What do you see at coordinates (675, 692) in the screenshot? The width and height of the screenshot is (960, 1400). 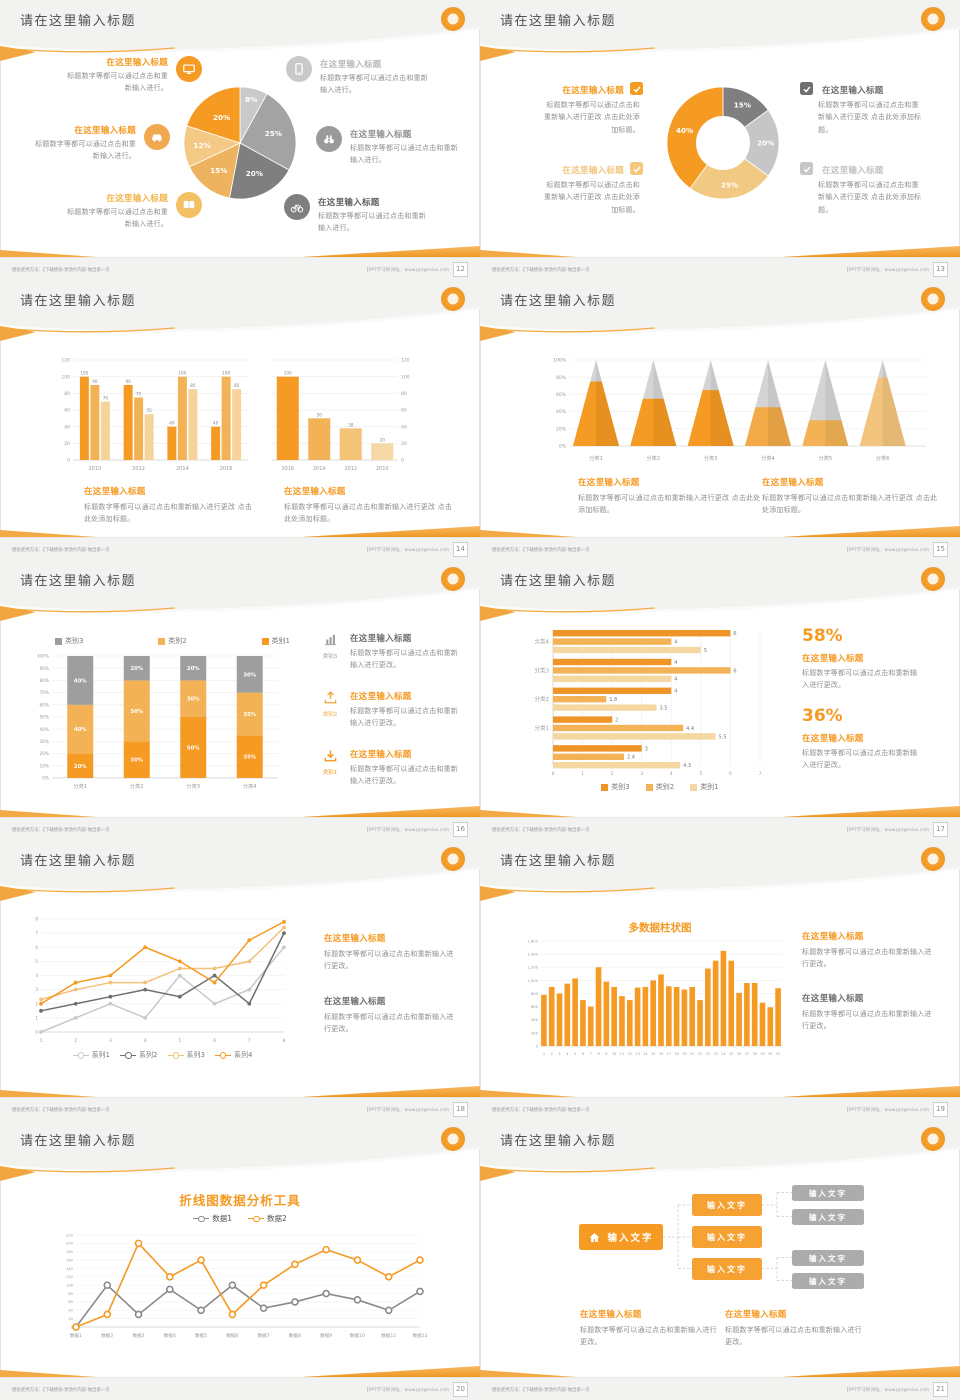 I see `svg-text: 4` at bounding box center [675, 692].